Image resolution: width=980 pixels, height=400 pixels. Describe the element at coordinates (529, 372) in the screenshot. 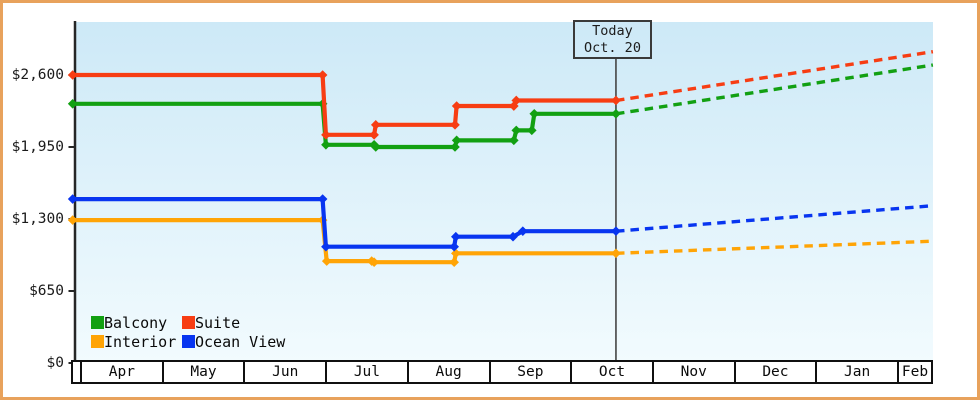

I see `month-cell-sep: Sep` at that location.